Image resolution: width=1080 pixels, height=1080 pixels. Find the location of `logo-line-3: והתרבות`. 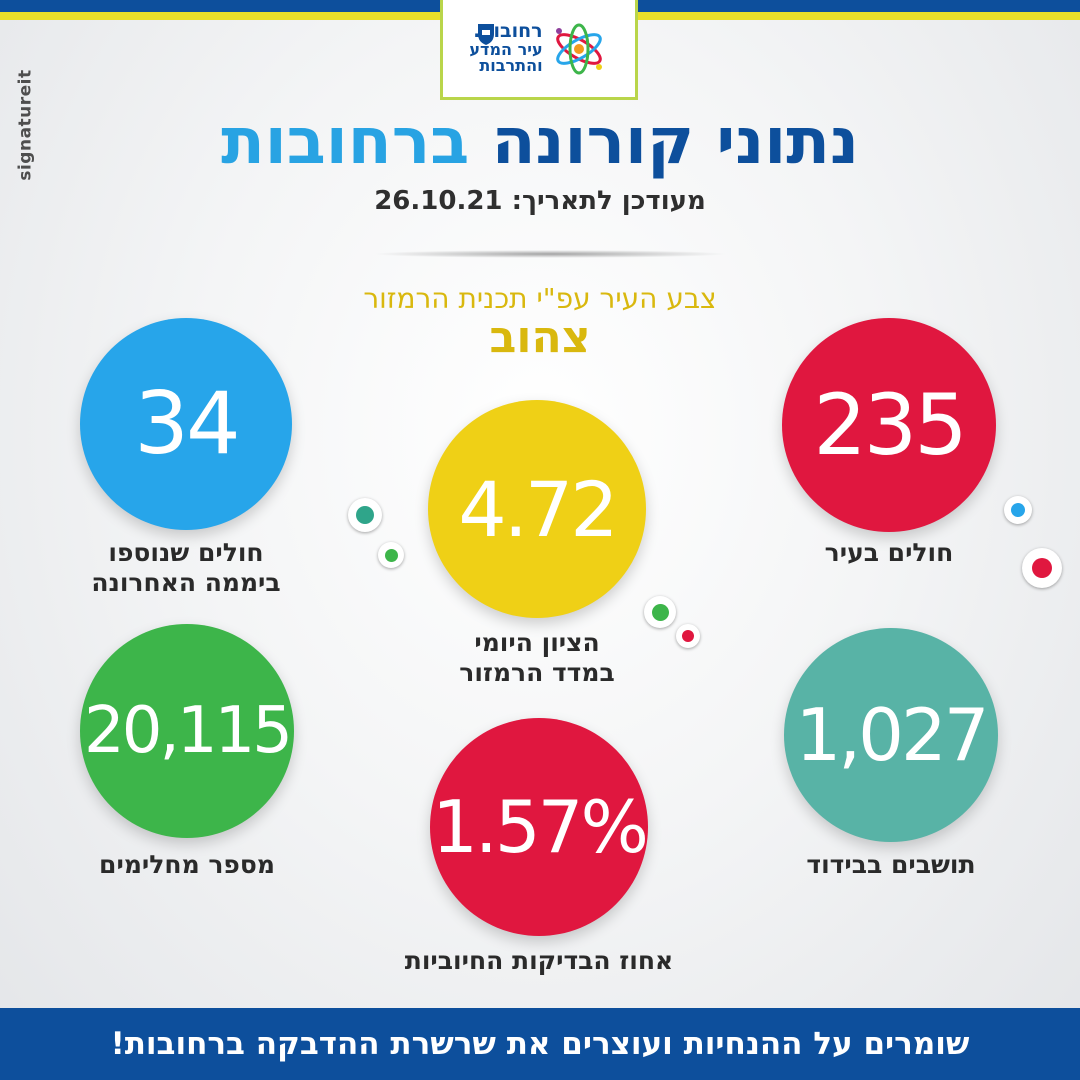

logo-line-3: והתרבות is located at coordinates (511, 66).